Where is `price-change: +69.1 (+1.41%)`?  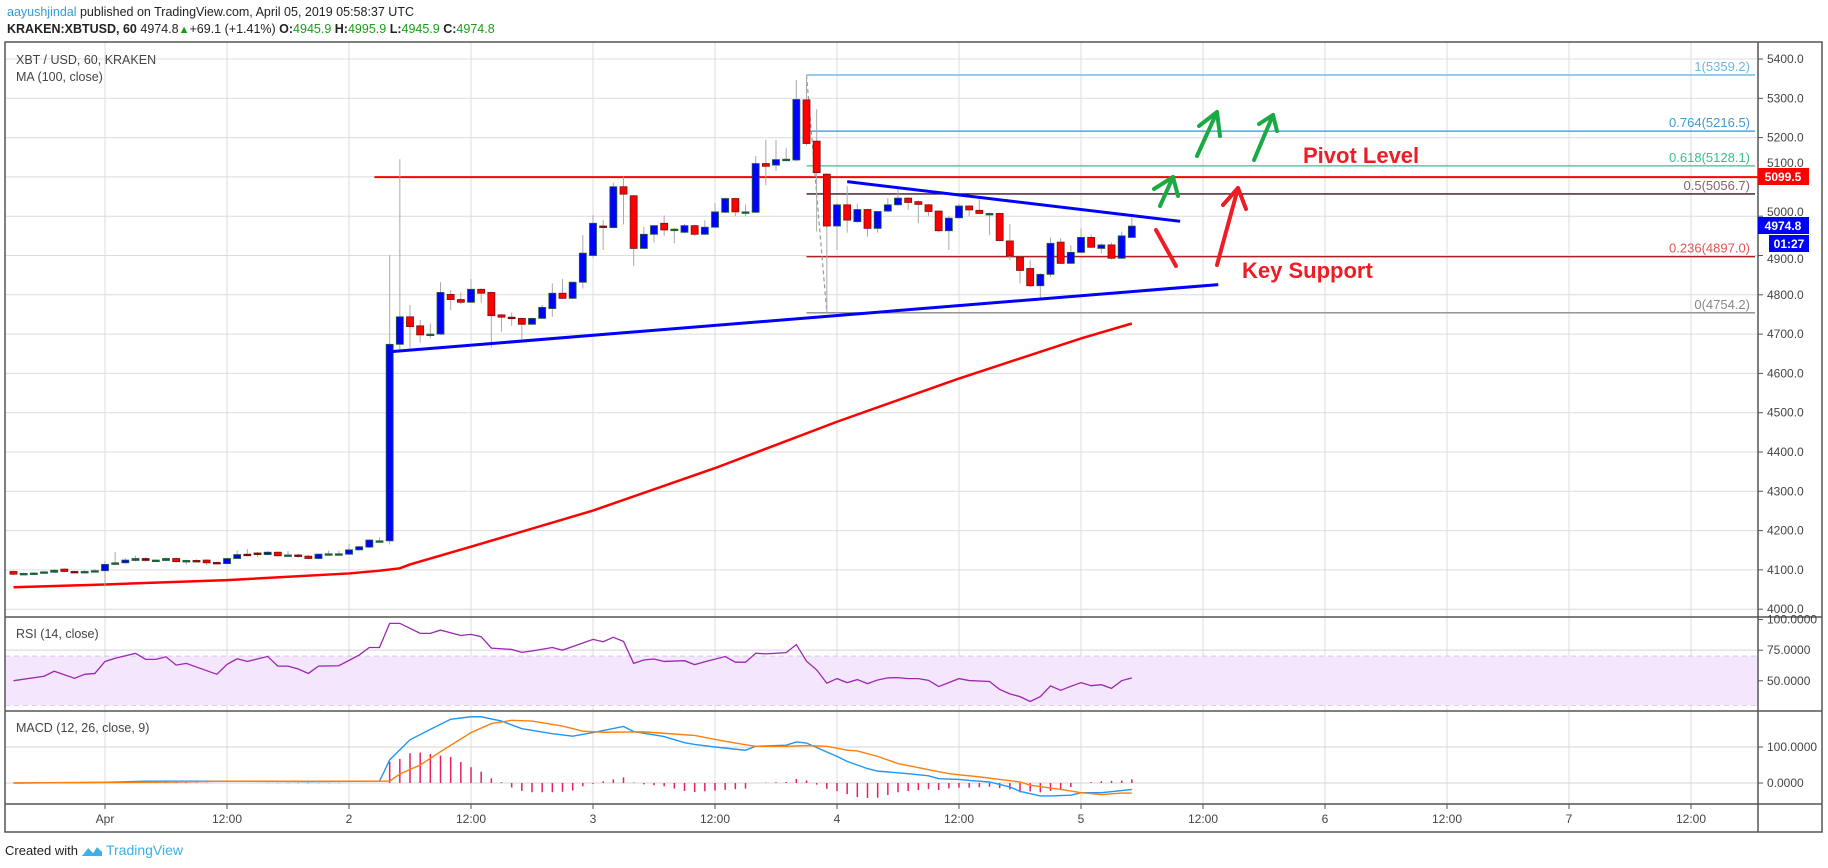
price-change: +69.1 (+1.41%) is located at coordinates (232, 29).